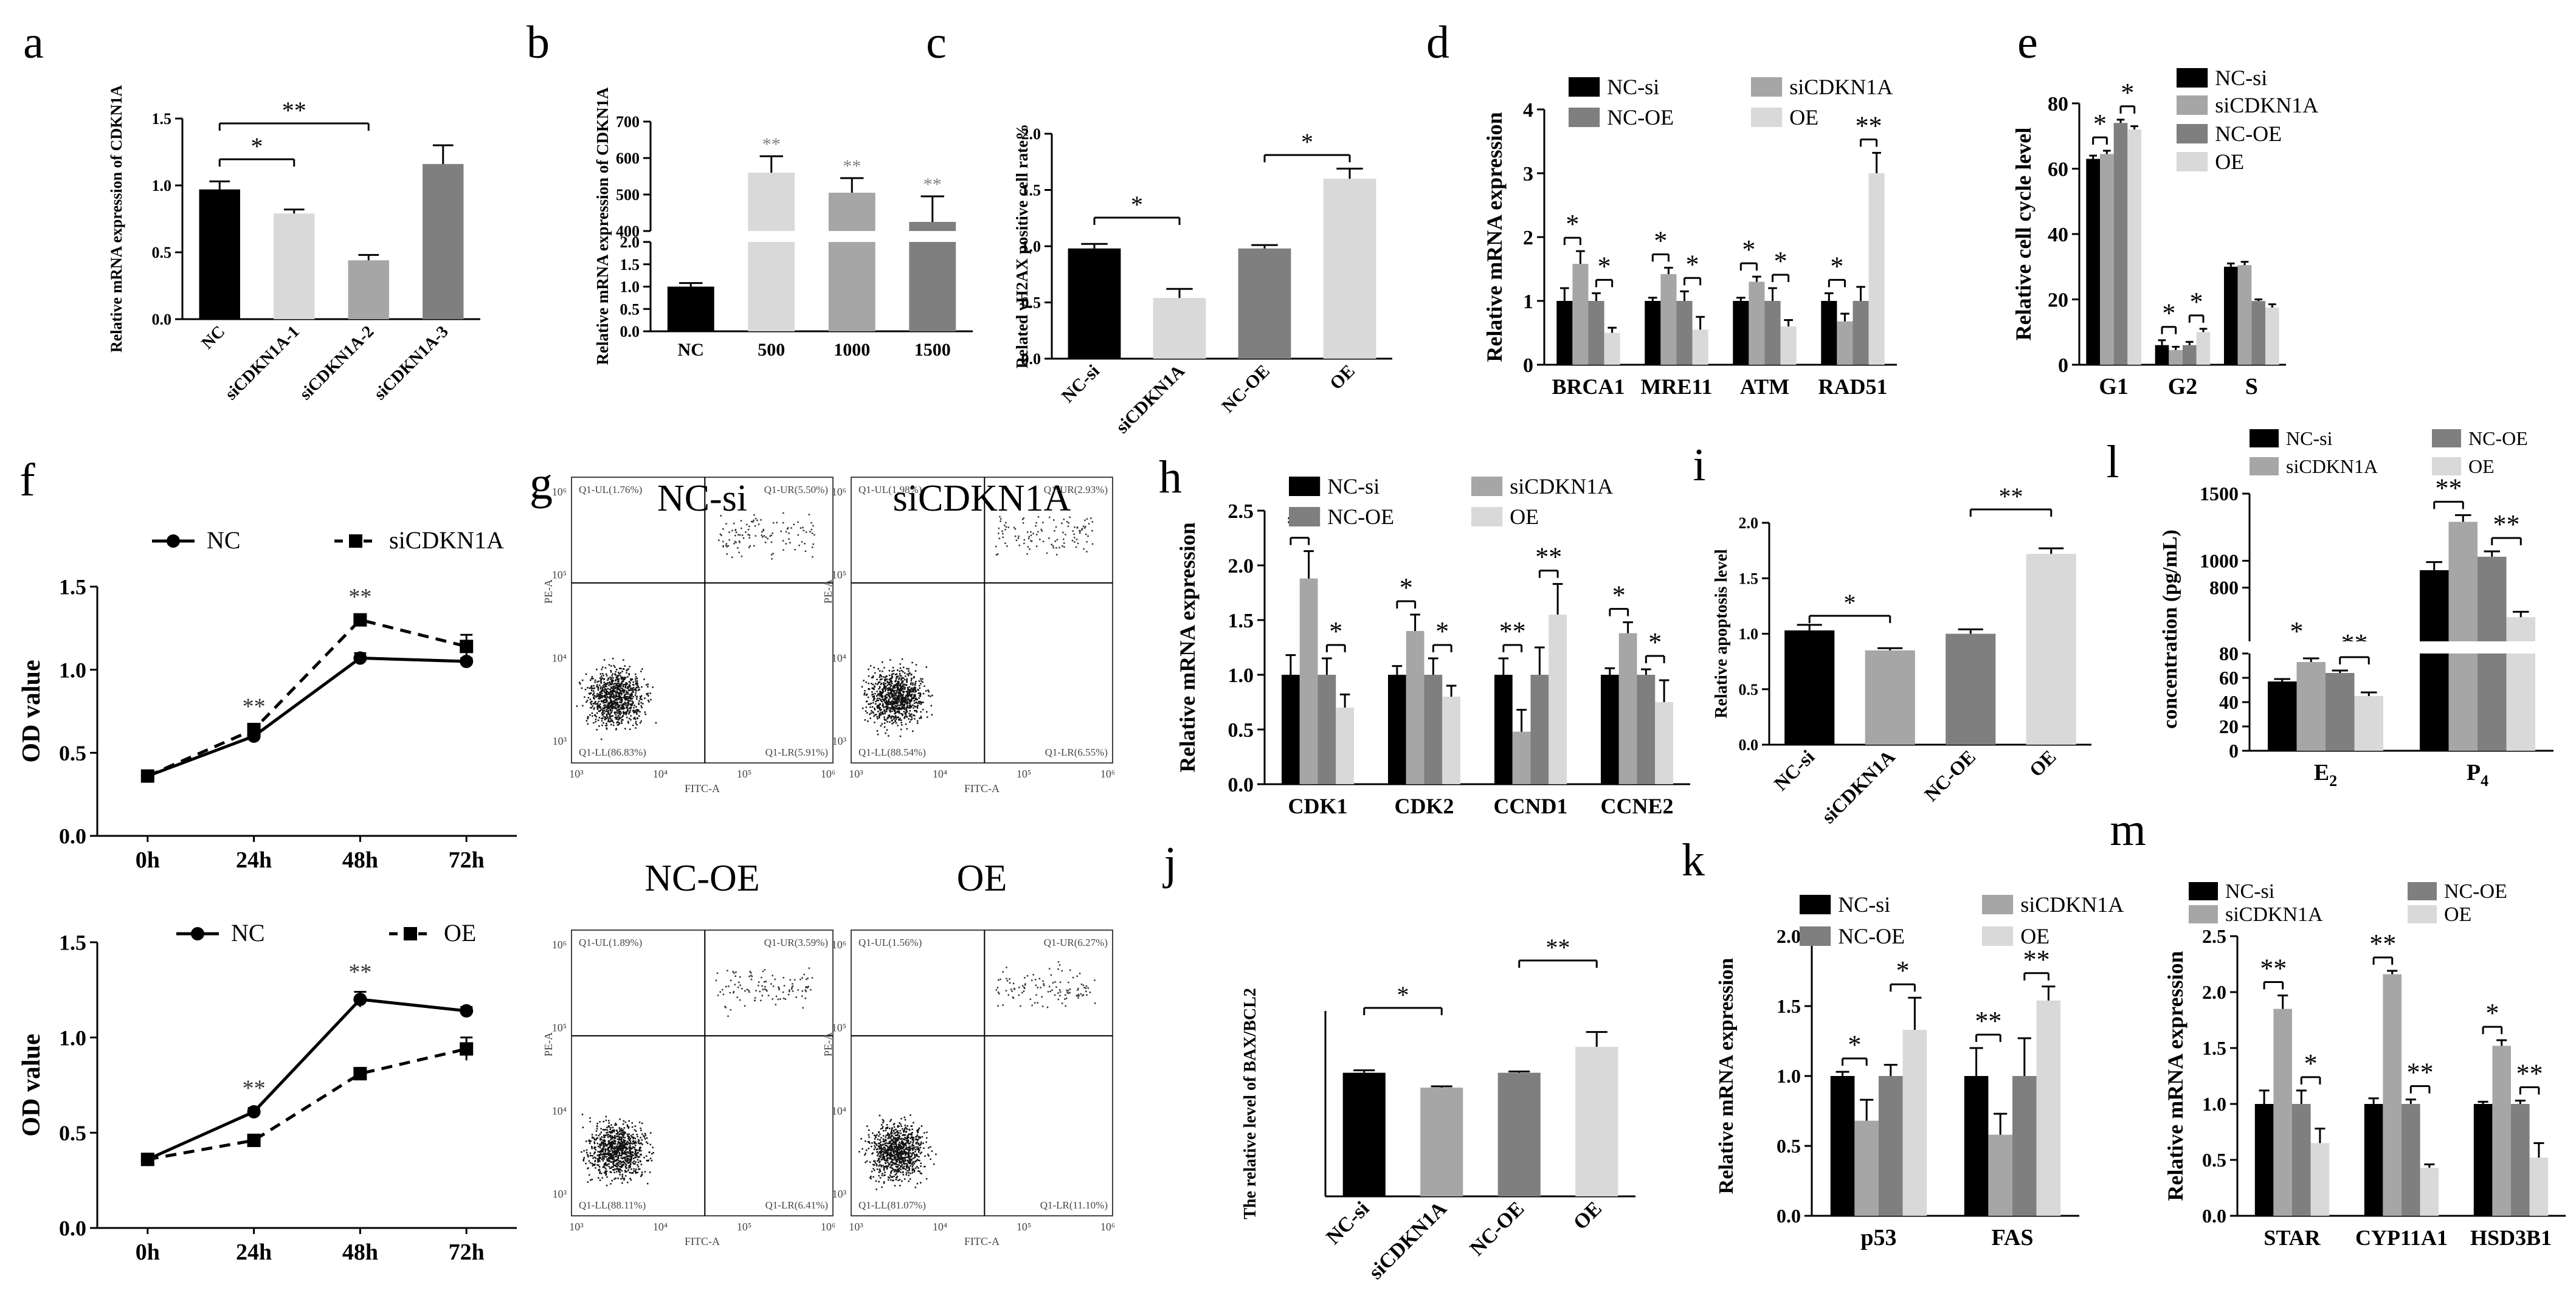 The image size is (2576, 1307). What do you see at coordinates (2498, 438) in the screenshot?
I see `legend-label-NC-OE: NC-OE` at bounding box center [2498, 438].